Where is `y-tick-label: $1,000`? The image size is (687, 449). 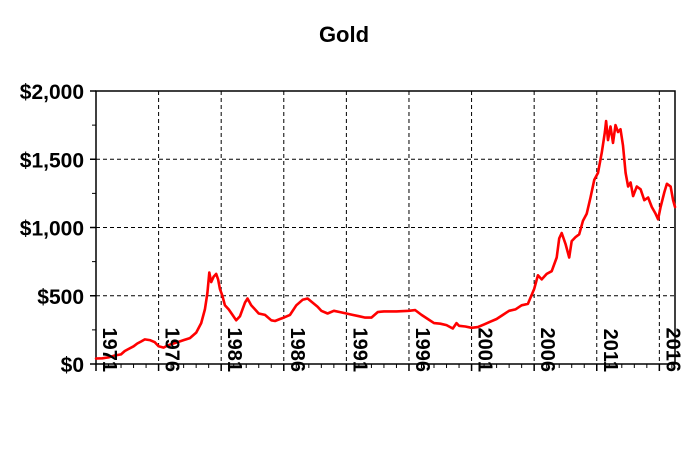 y-tick-label: $1,000 is located at coordinates (52, 229).